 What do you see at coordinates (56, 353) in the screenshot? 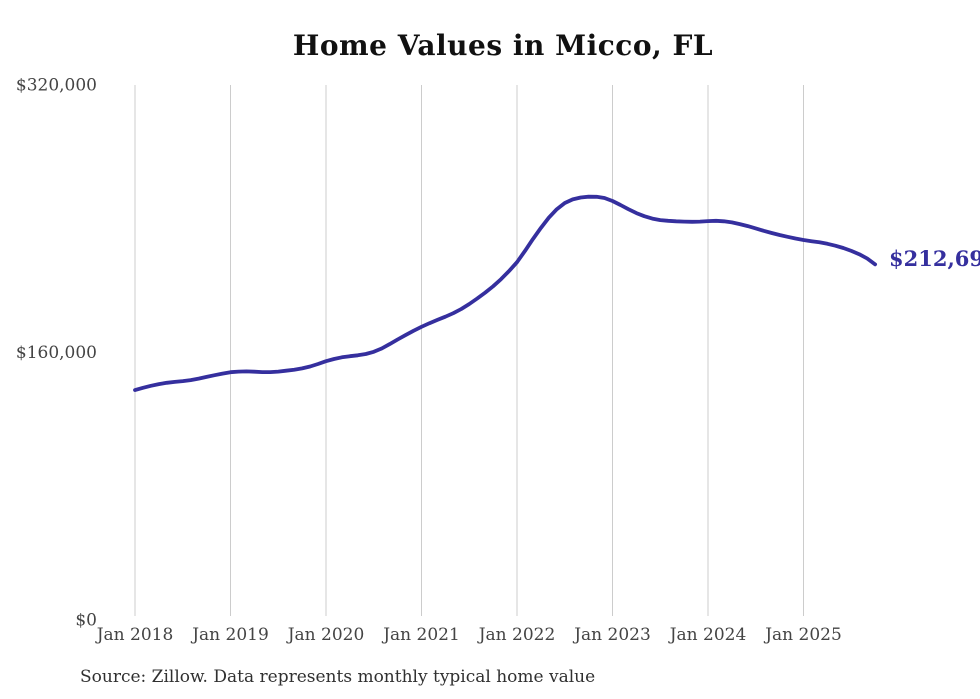
I see `y-tick-label: $160,000` at bounding box center [56, 353].